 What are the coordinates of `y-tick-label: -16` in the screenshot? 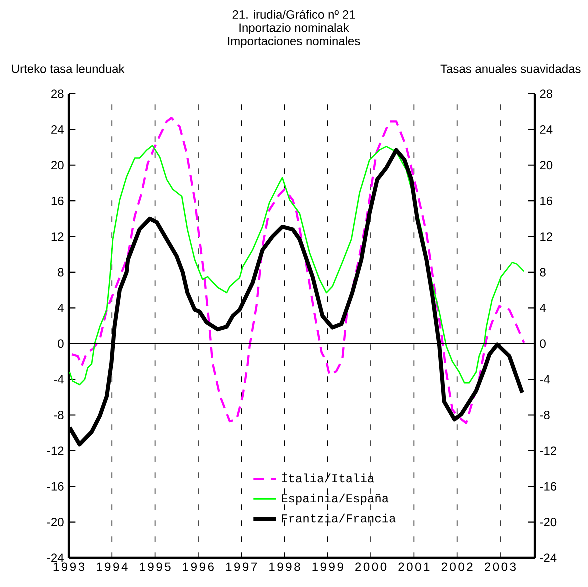 It's located at (548, 486).